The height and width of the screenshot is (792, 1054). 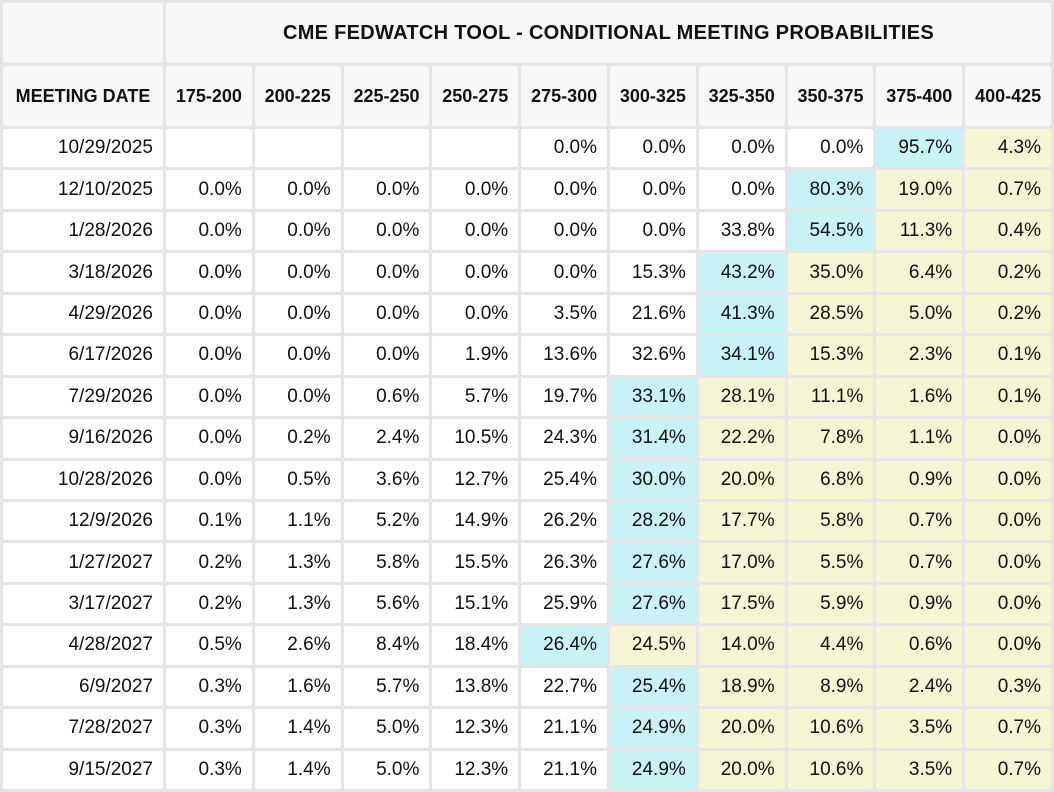 I want to click on probability-cell: 33.1%, so click(x=653, y=397).